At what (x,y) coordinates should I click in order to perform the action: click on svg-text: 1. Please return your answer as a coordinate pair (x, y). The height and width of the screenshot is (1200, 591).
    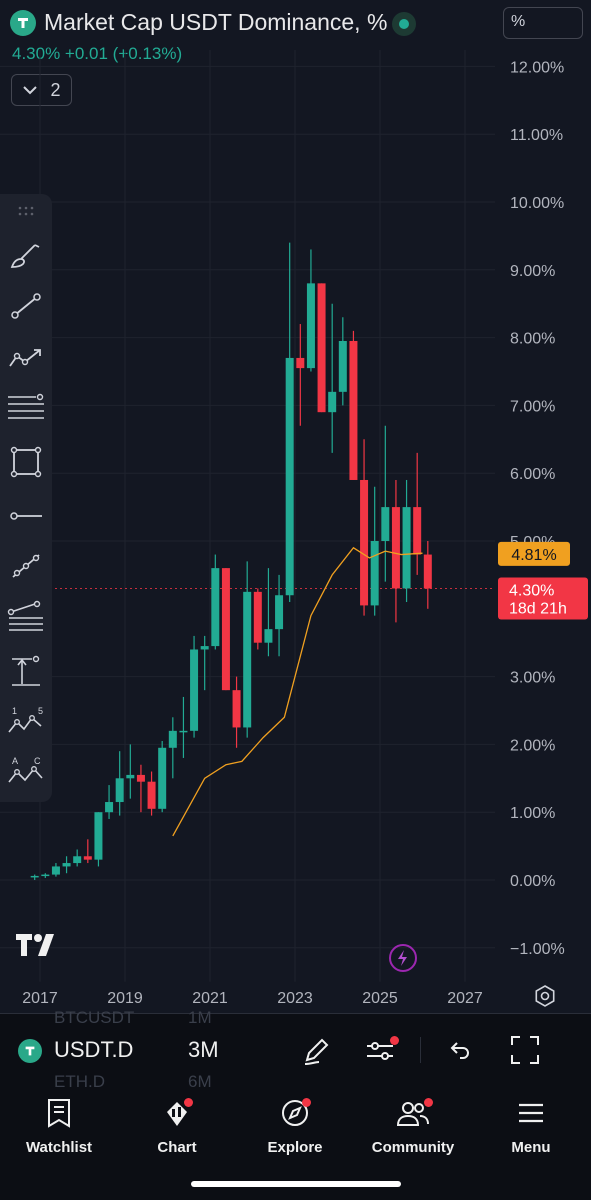
    Looking at the image, I should click on (14, 711).